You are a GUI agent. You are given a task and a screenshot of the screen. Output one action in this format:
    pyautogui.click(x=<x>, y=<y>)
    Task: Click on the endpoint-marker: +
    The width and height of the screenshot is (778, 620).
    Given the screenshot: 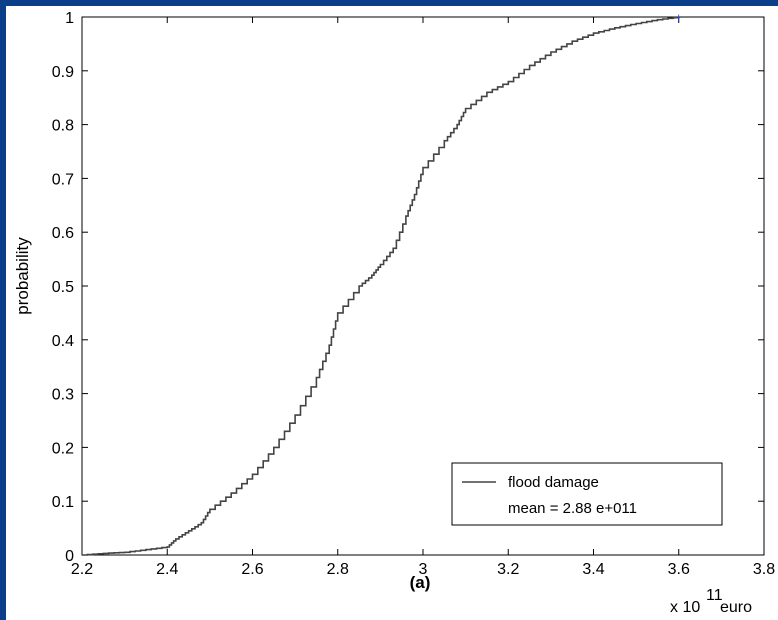 What is the action you would take?
    pyautogui.click(x=679, y=18)
    